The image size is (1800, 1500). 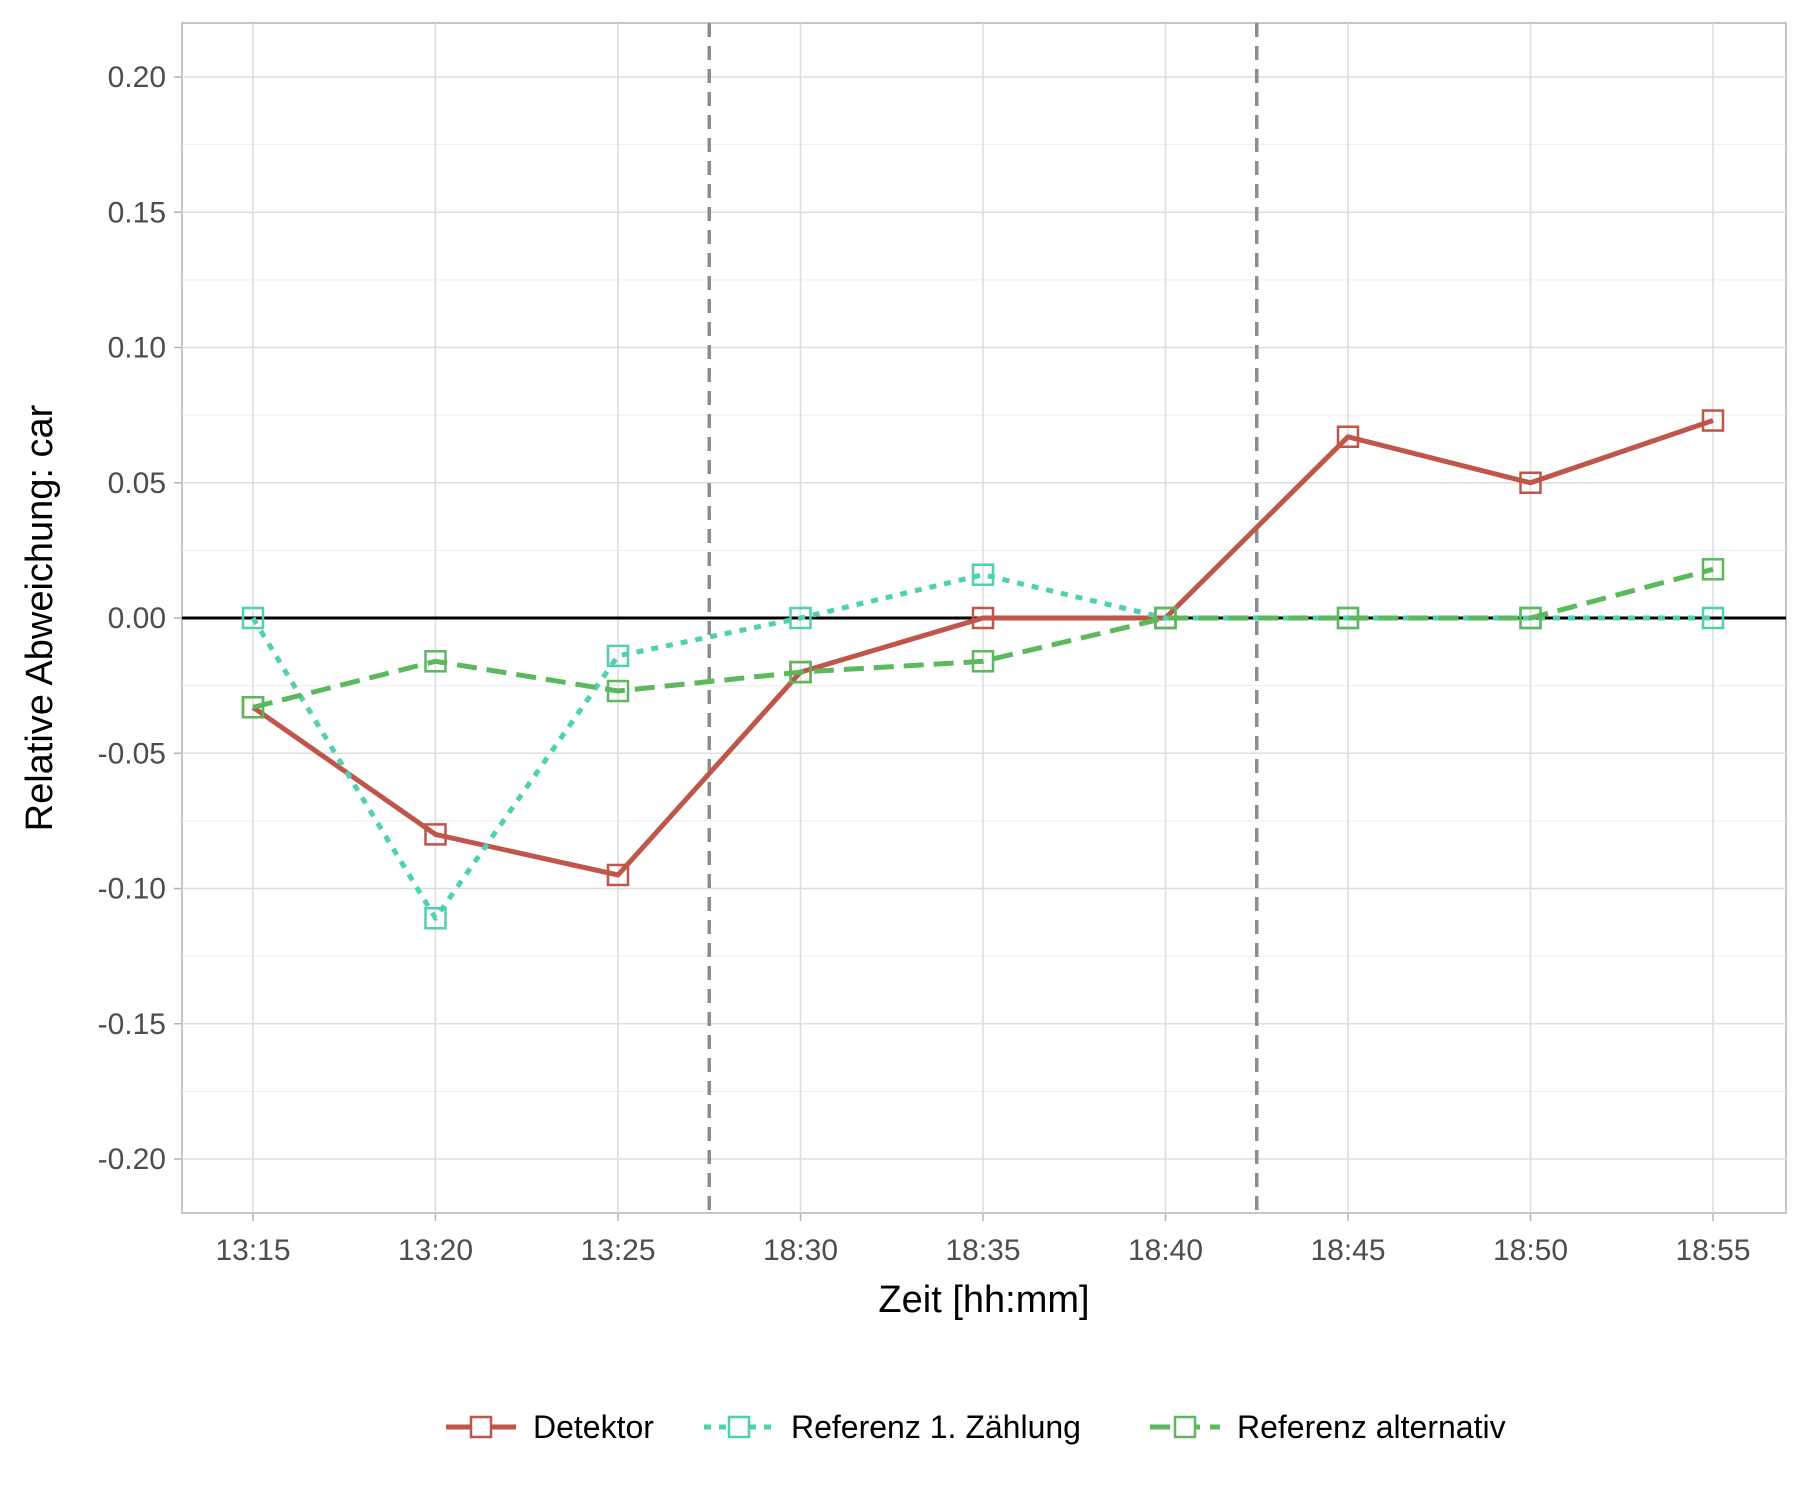 I want to click on legend-label: Referenz alternativ, so click(x=1371, y=1427).